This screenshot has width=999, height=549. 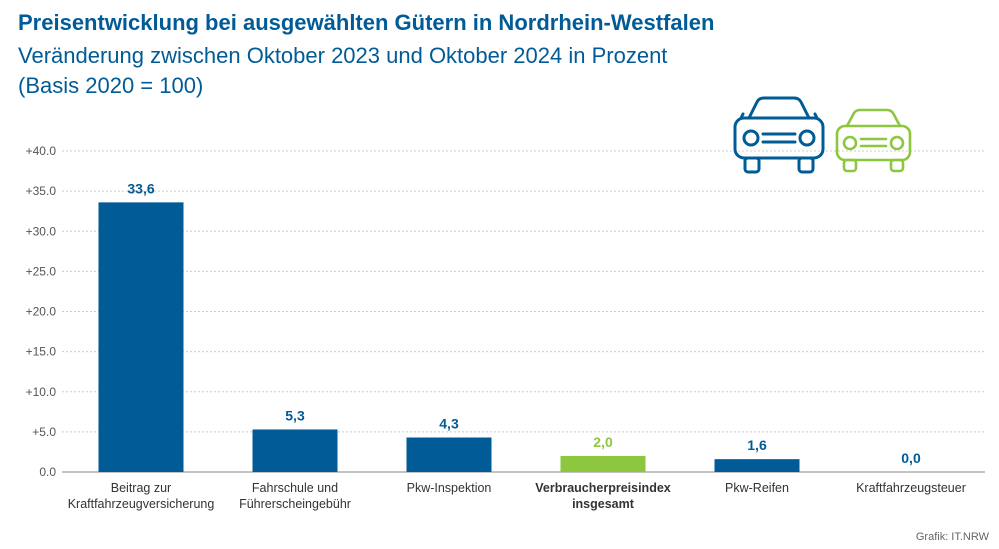 What do you see at coordinates (911, 488) in the screenshot?
I see `category-label: Kraftfahrzeugsteuer` at bounding box center [911, 488].